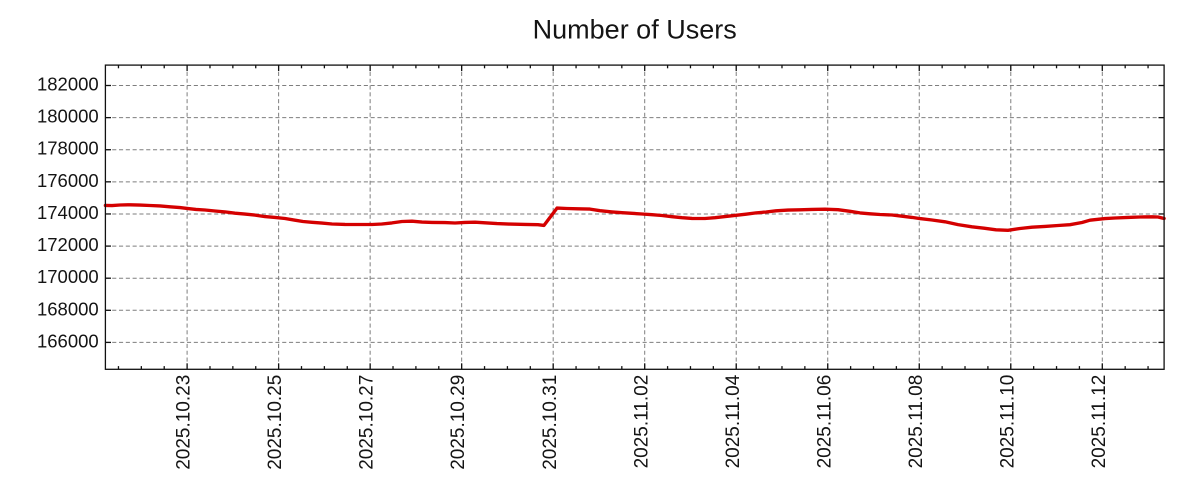  Describe the element at coordinates (550, 422) in the screenshot. I see `svg-text: 2025.10.31` at that location.